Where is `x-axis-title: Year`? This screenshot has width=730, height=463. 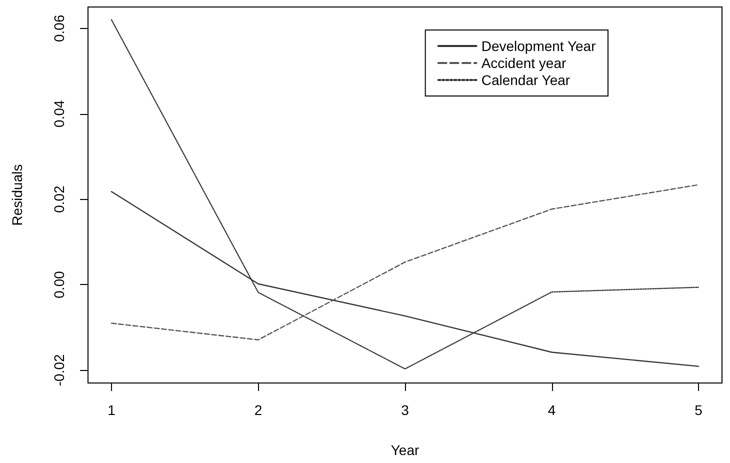 x-axis-title: Year is located at coordinates (405, 450).